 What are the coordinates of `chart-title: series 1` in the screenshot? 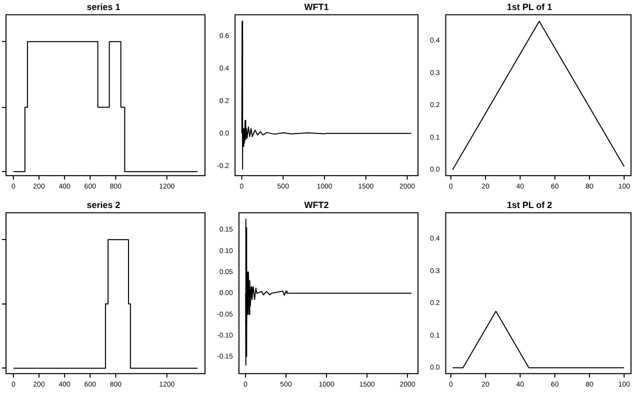 It's located at (103, 7).